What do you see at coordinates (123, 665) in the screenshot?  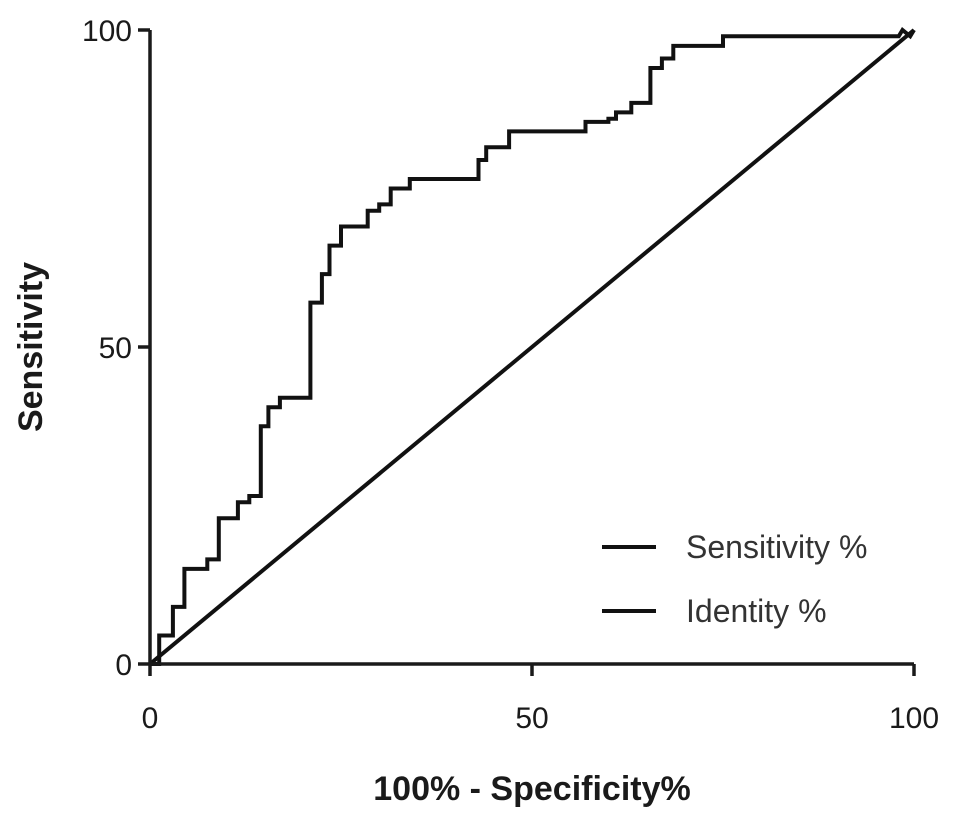 I see `y-tick-label: 0` at bounding box center [123, 665].